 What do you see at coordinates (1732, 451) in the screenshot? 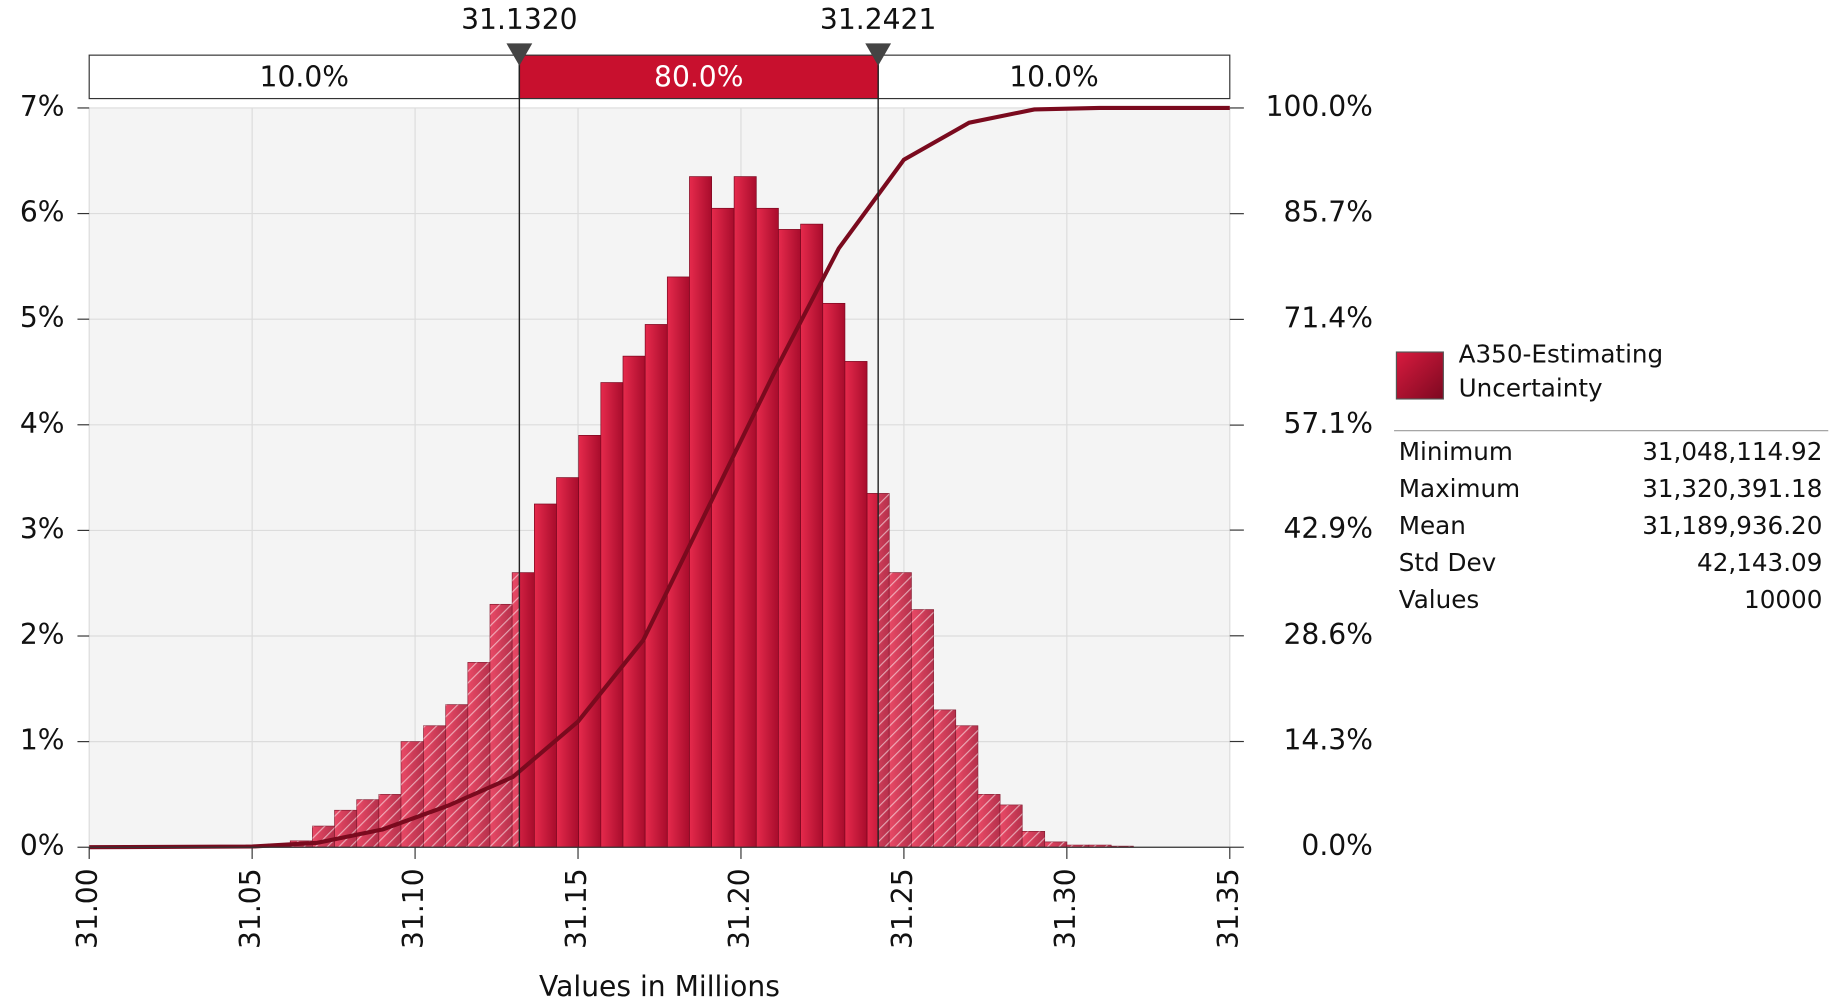
I see `stat-value: 31,048,114.92` at bounding box center [1732, 451].